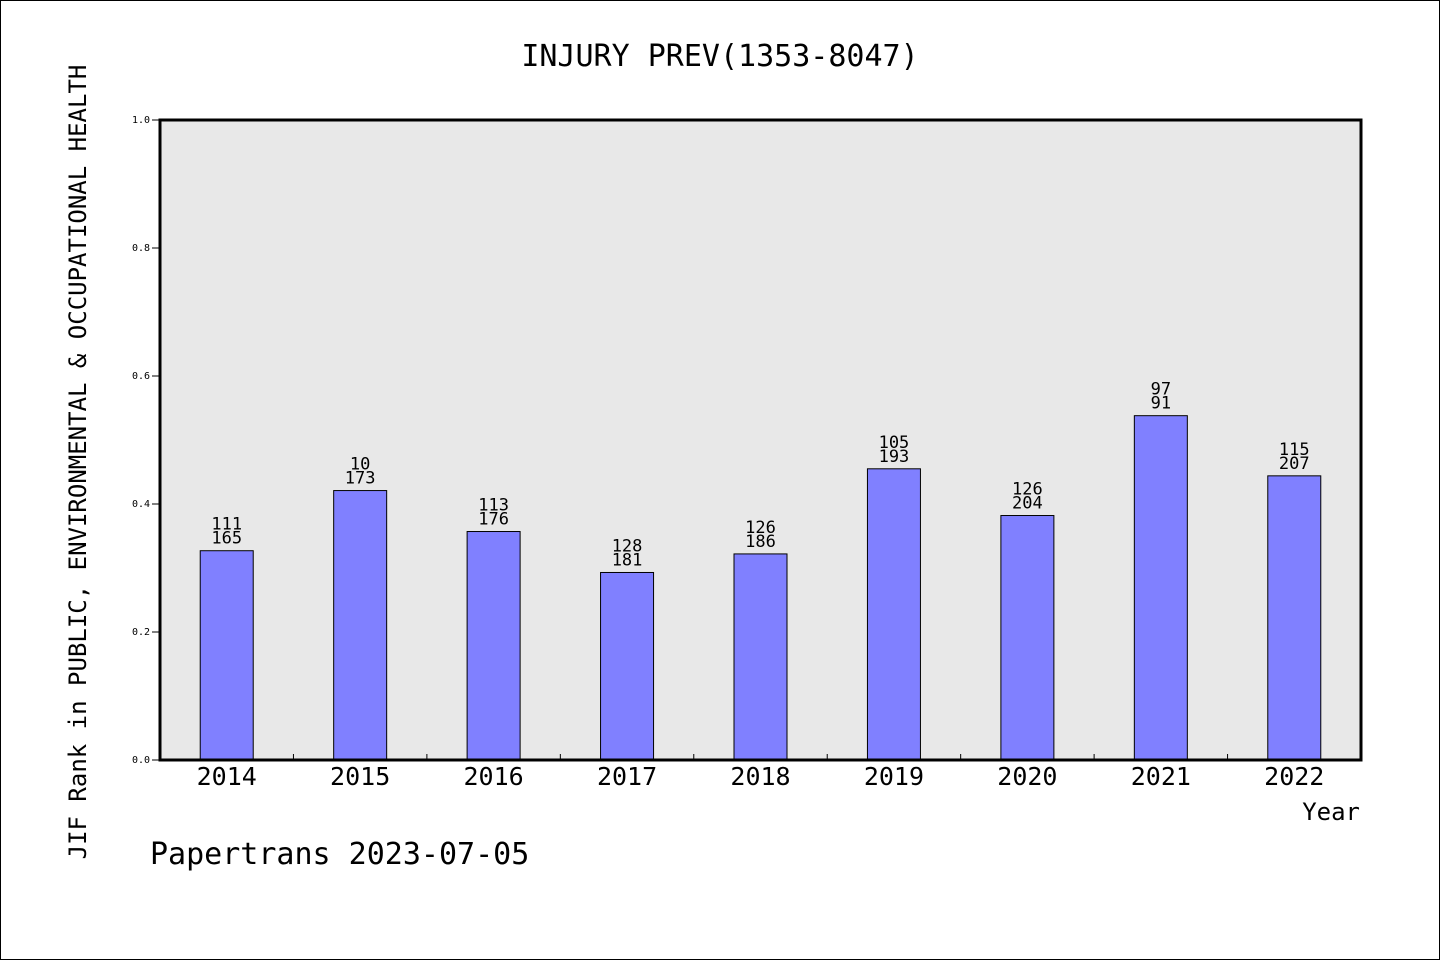 The image size is (1440, 960). Describe the element at coordinates (760, 776) in the screenshot. I see `x-tick-label-2018: 2018` at that location.